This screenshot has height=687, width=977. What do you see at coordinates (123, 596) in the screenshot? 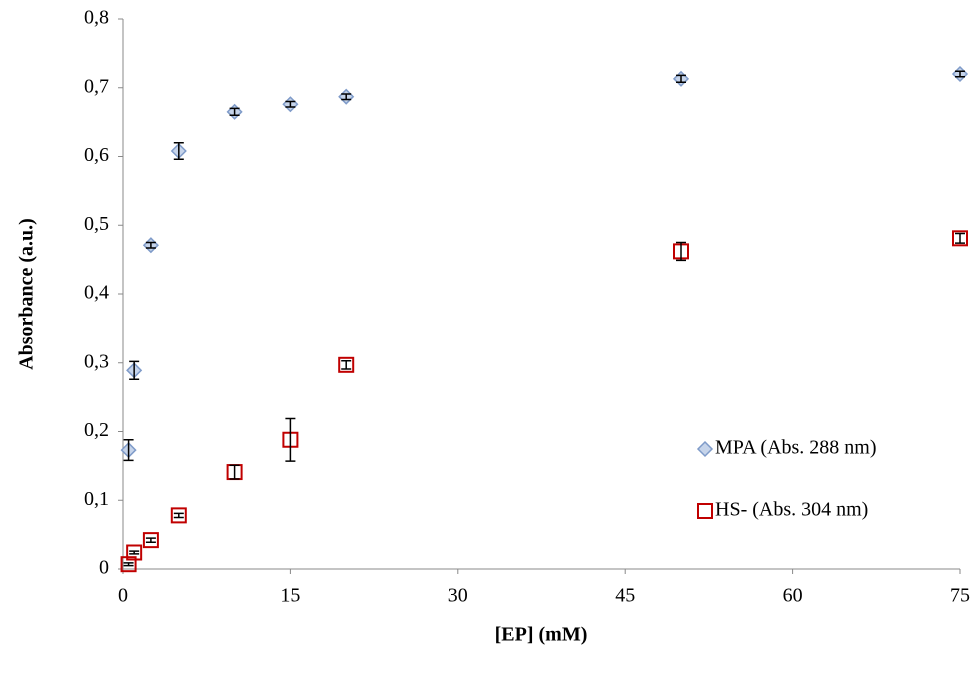
I see `x-tick-label: 0` at bounding box center [123, 596].